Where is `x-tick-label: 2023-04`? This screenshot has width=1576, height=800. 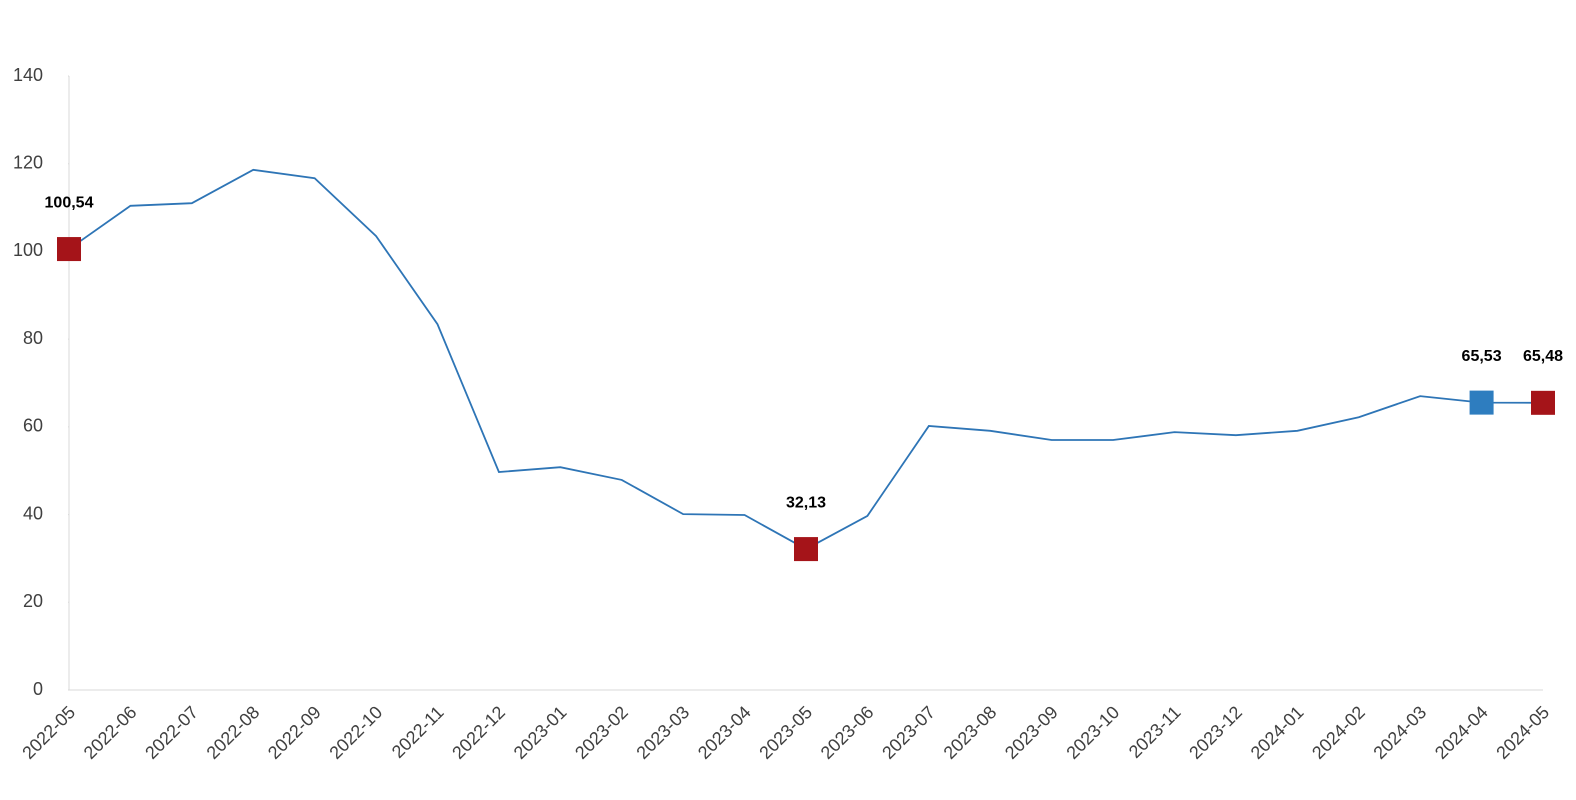
x-tick-label: 2023-04 is located at coordinates (724, 732).